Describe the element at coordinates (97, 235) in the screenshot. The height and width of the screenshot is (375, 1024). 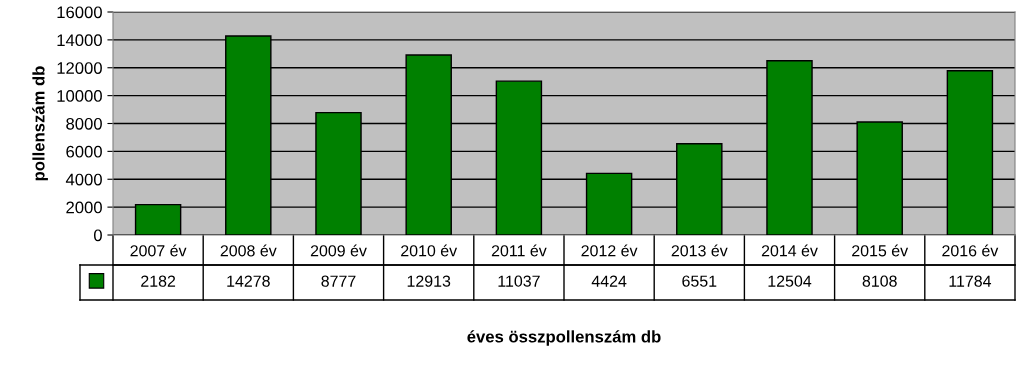
I see `y-tick-label: 0` at that location.